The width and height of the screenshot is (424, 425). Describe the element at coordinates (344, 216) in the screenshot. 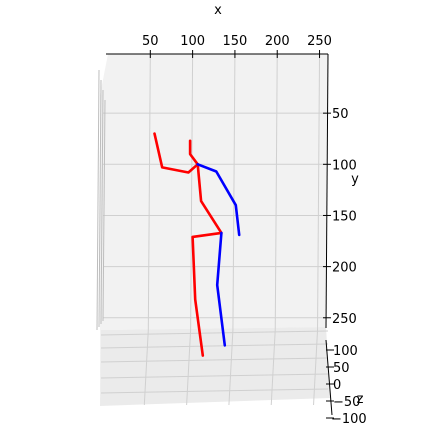

I see `y-tick-label: 150` at that location.